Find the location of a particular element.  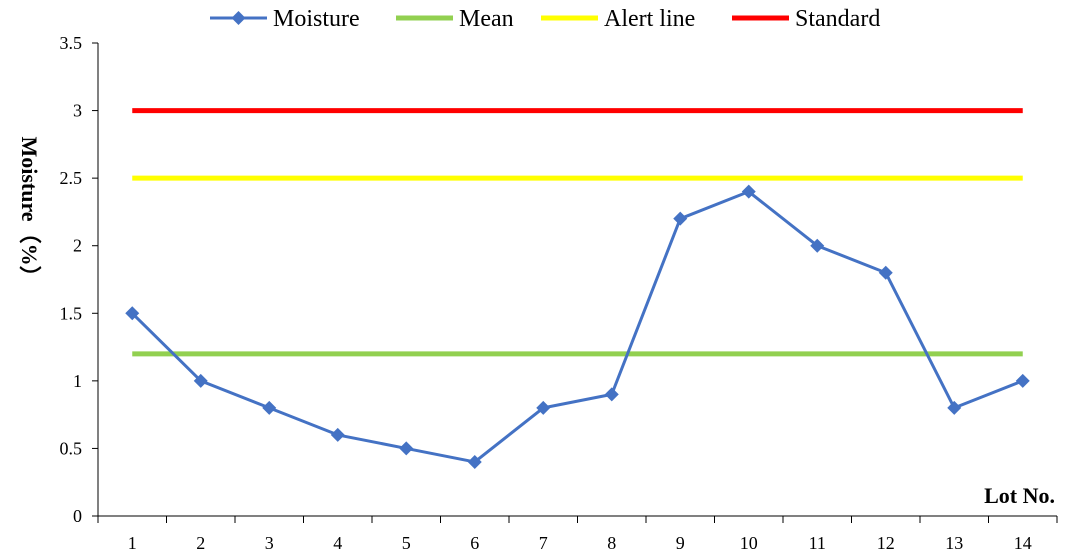

x-tick-label: 2 is located at coordinates (200, 543).